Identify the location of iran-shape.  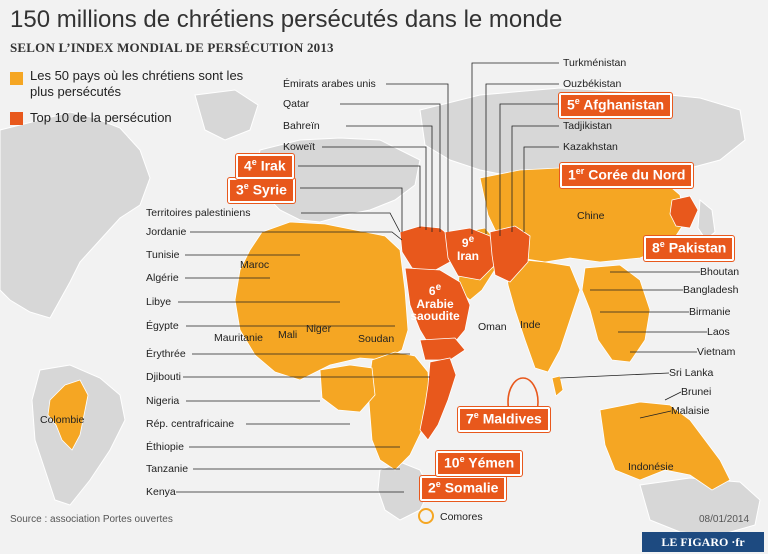
(471, 254).